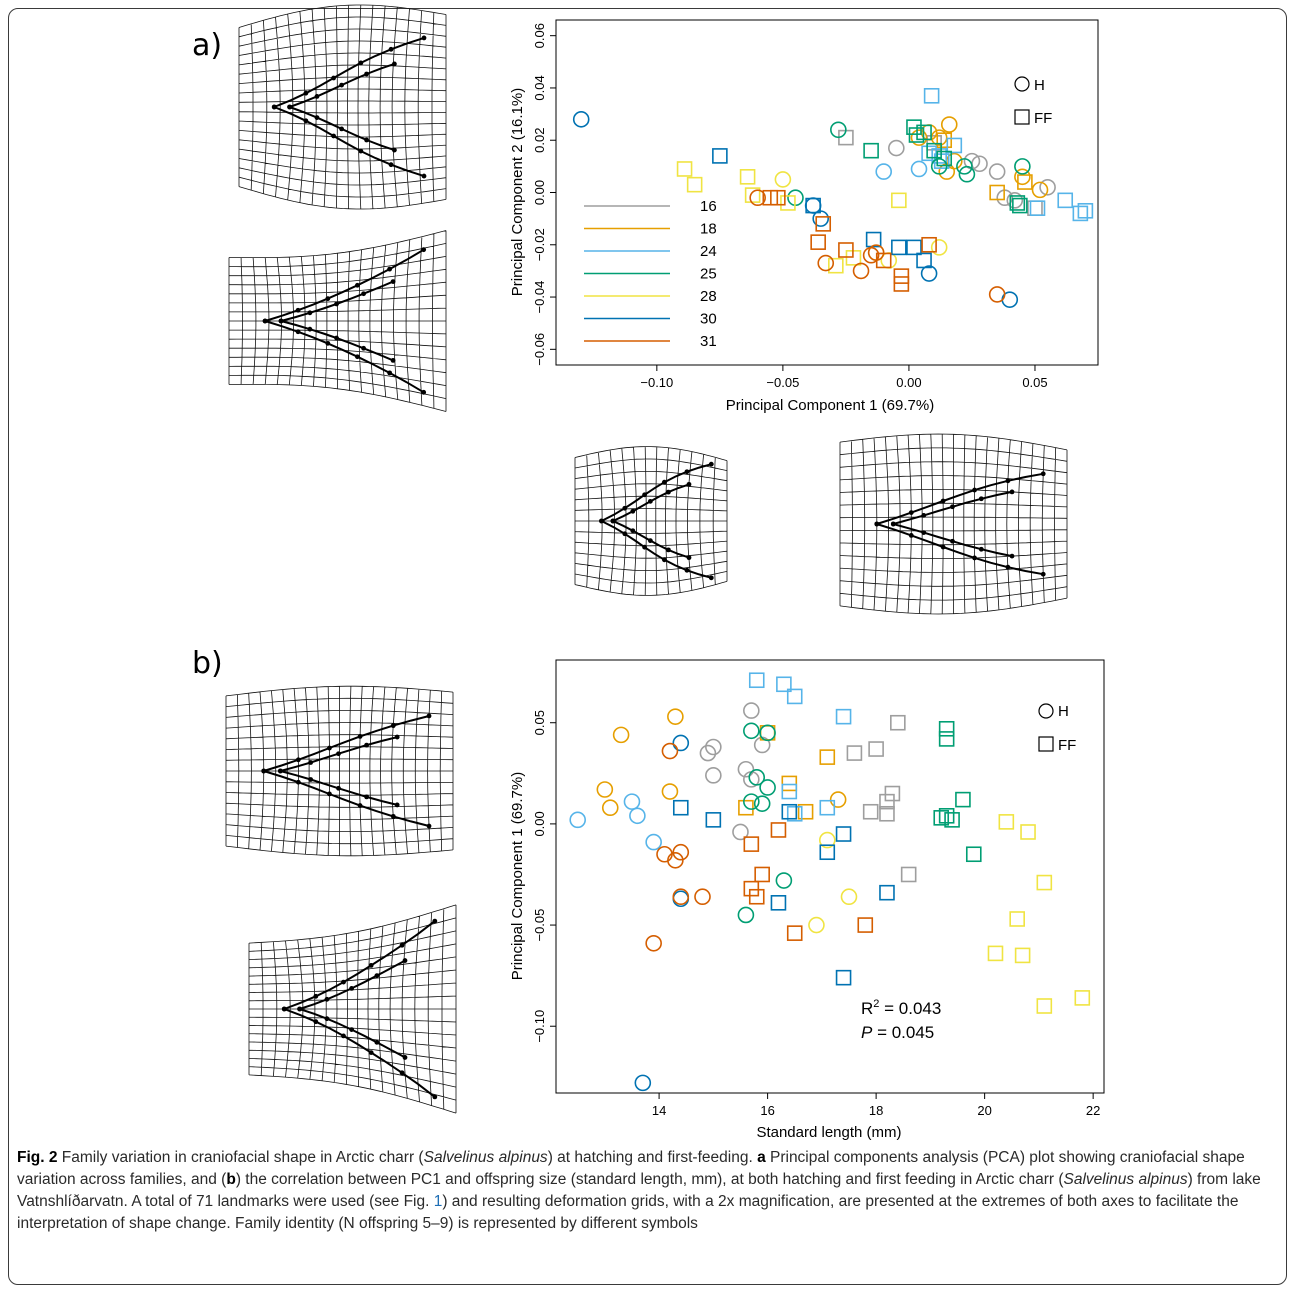 This screenshot has height=1293, width=1295. I want to click on legend-circle-marker, so click(1022, 84).